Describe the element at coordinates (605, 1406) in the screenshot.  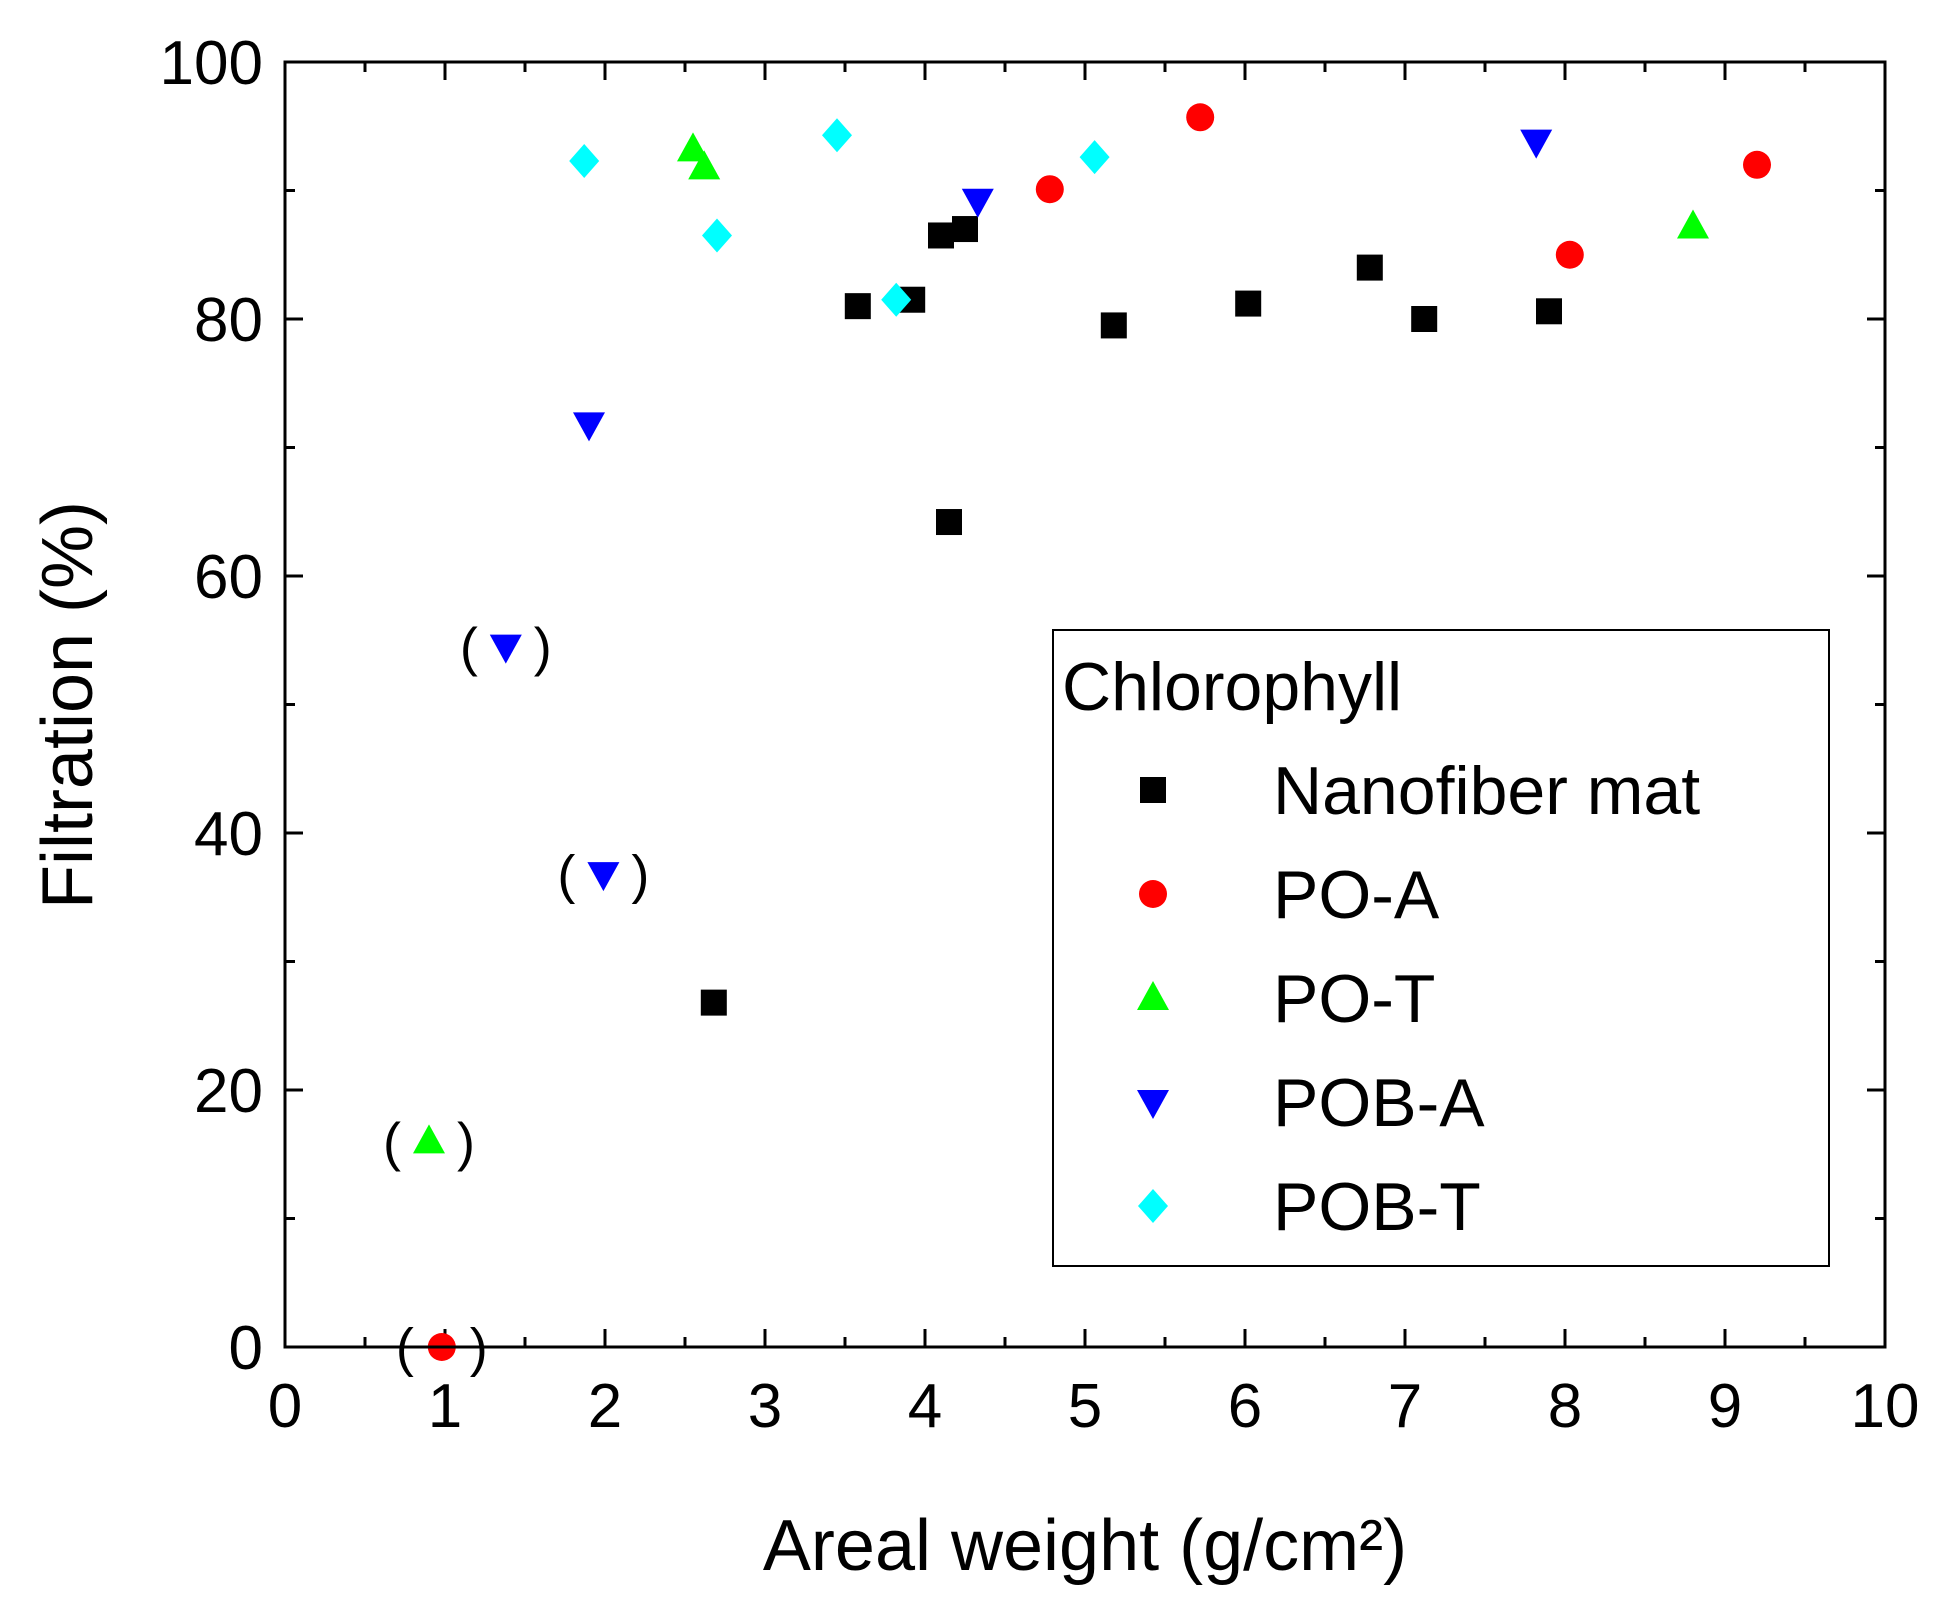
I see `x-tick-label: 2` at that location.